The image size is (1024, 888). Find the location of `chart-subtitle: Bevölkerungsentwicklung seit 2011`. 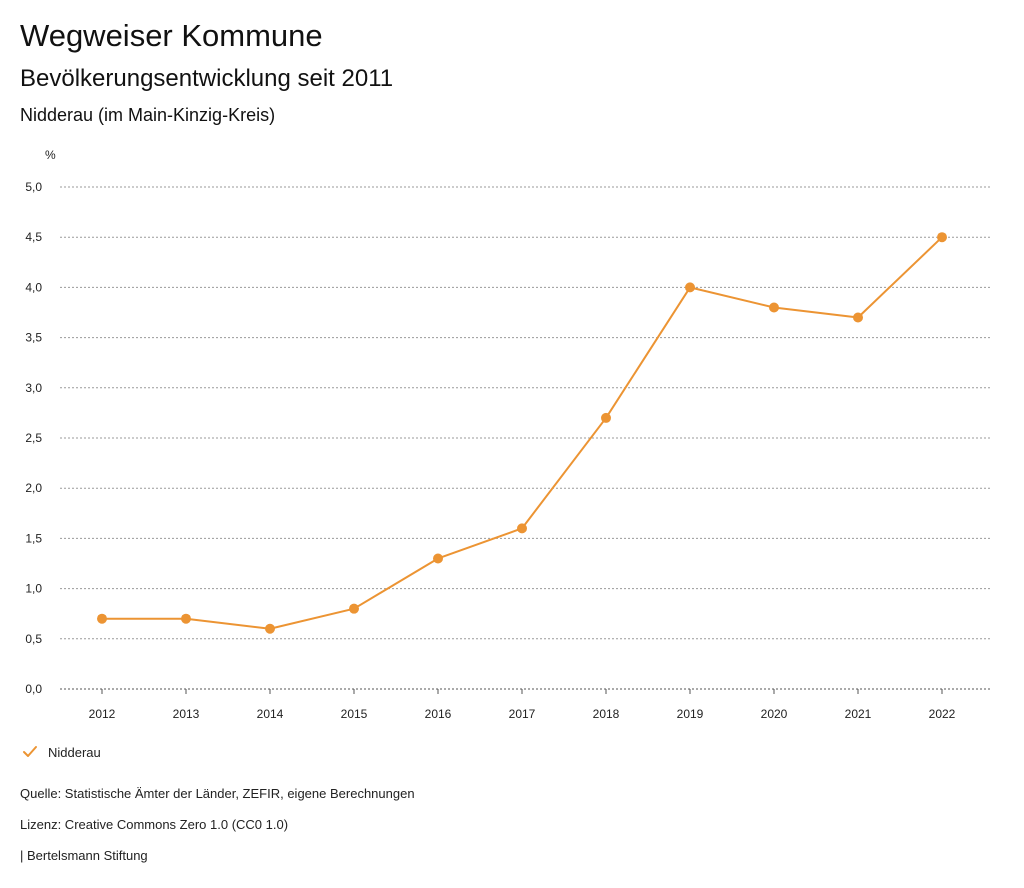

chart-subtitle: Bevölkerungsentwicklung seit 2011 is located at coordinates (207, 78).